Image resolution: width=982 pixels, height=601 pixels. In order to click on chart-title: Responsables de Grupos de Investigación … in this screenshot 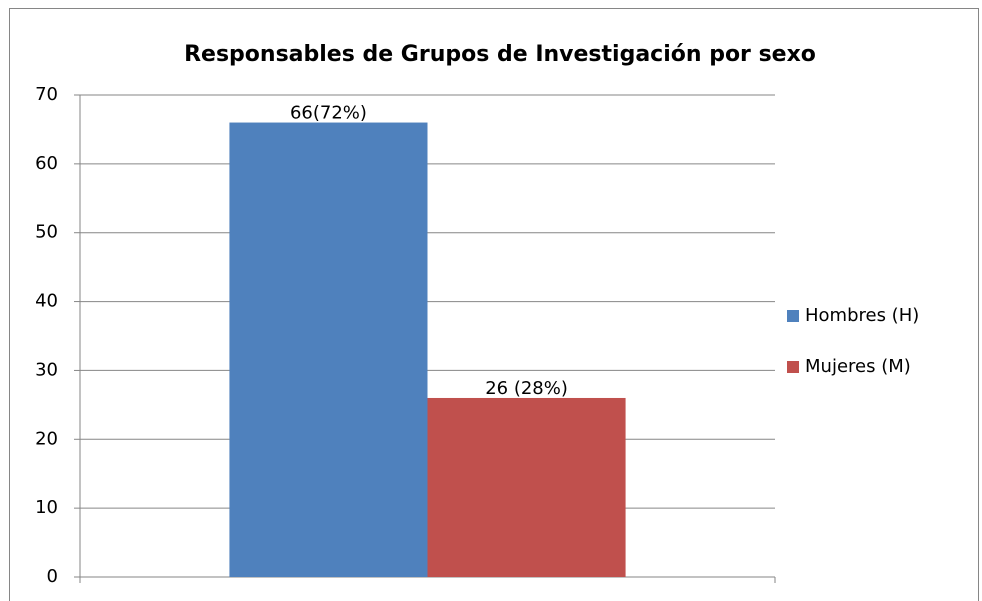, I will do `click(500, 54)`.